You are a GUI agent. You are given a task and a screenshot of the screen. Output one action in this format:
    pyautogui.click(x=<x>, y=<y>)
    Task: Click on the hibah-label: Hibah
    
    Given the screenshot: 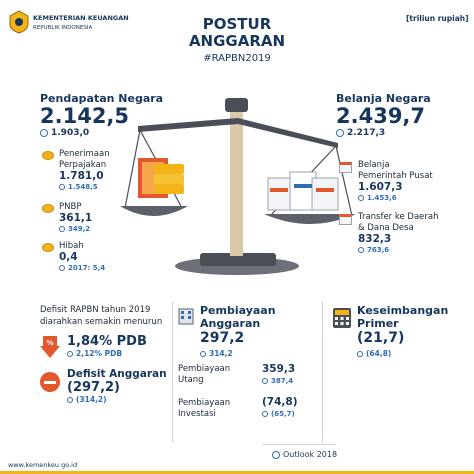 What is the action you would take?
    pyautogui.click(x=71, y=246)
    